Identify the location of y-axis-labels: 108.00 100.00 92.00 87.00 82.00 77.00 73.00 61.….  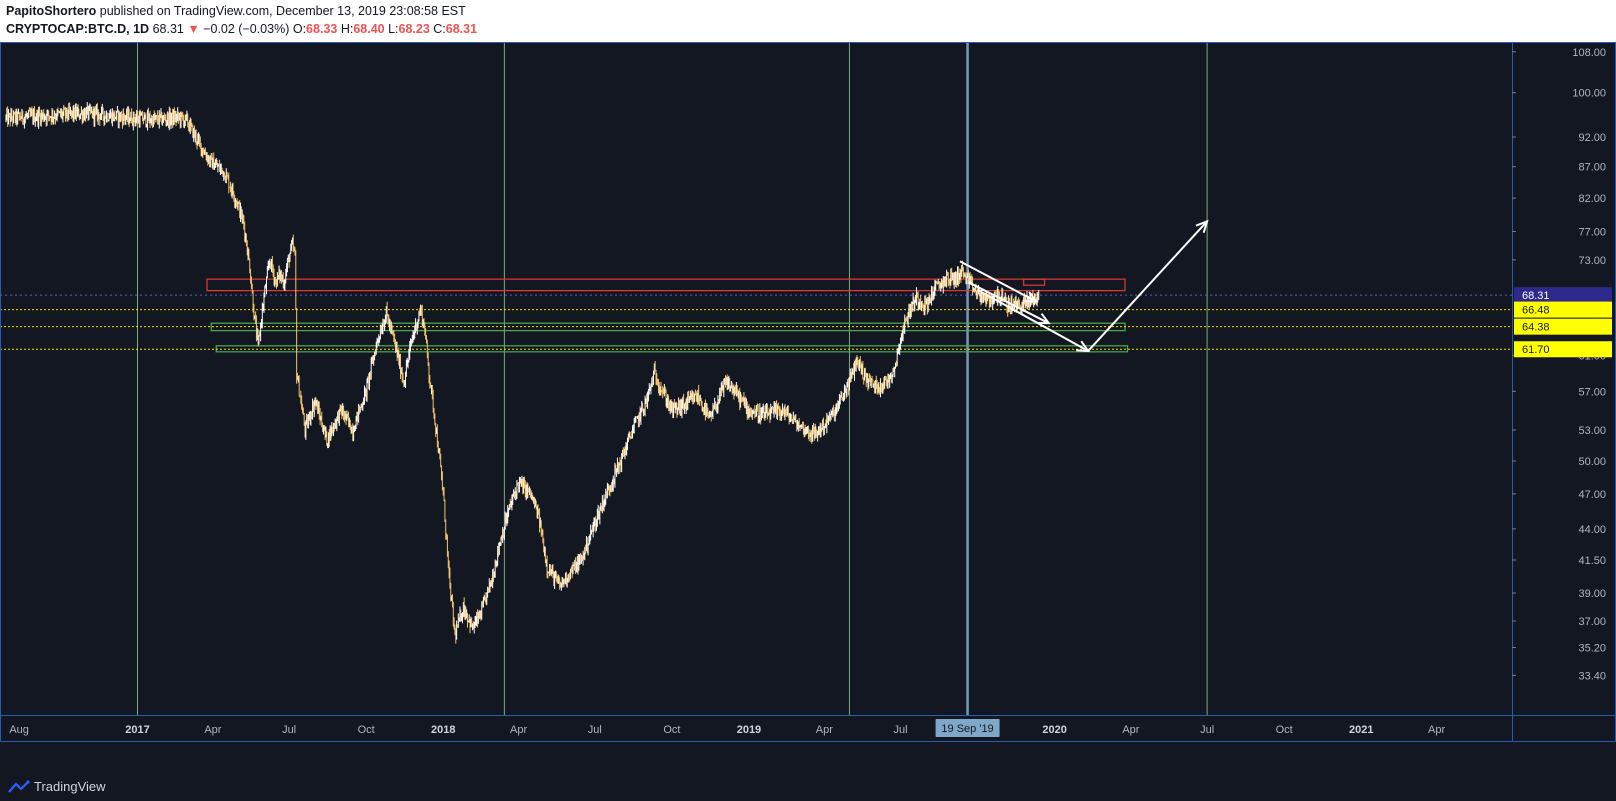
(1559, 364).